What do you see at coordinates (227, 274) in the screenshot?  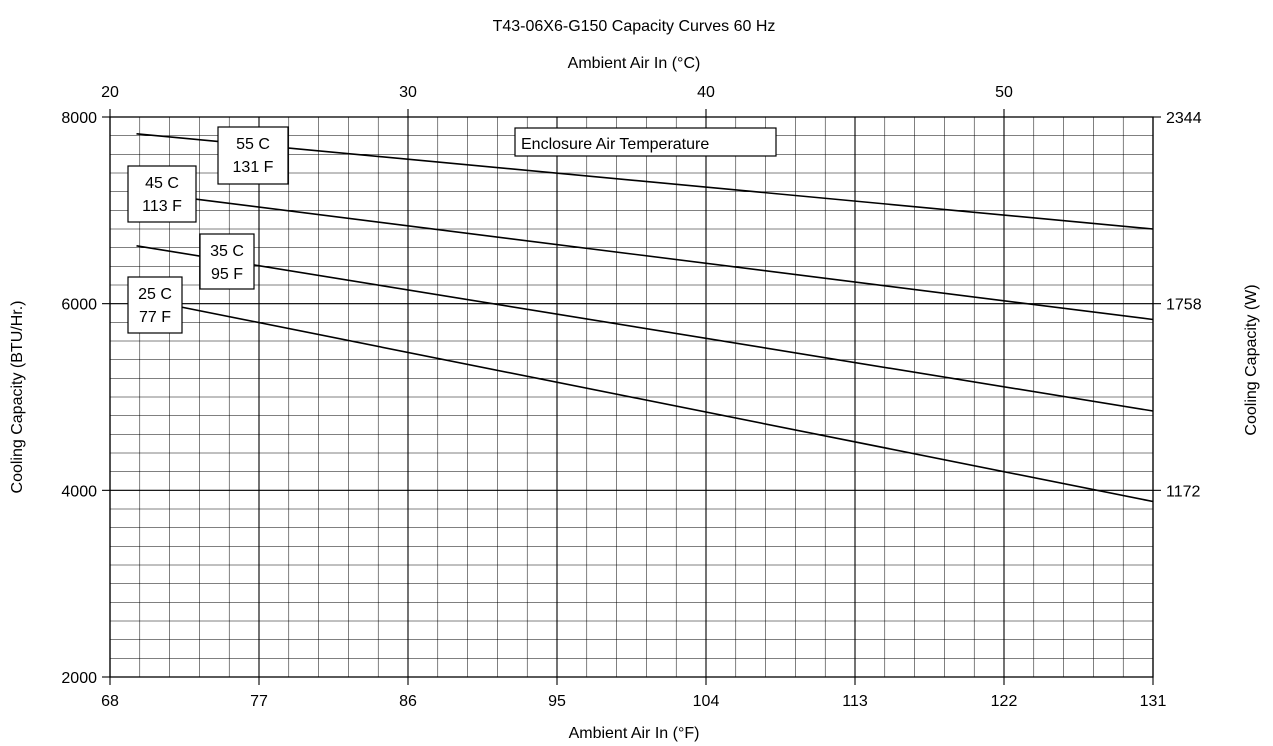 I see `series-label-text: 95 F` at bounding box center [227, 274].